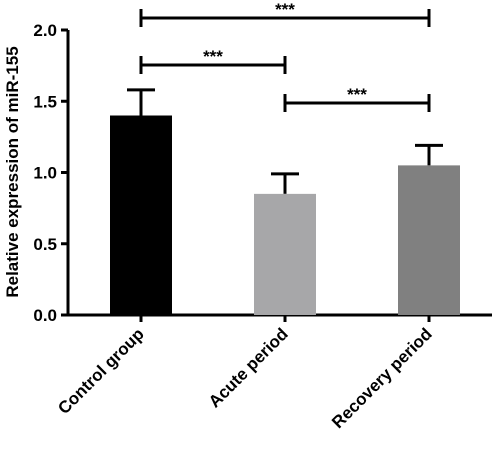  Describe the element at coordinates (382, 378) in the screenshot. I see `x-tick-label: Recovery period` at that location.